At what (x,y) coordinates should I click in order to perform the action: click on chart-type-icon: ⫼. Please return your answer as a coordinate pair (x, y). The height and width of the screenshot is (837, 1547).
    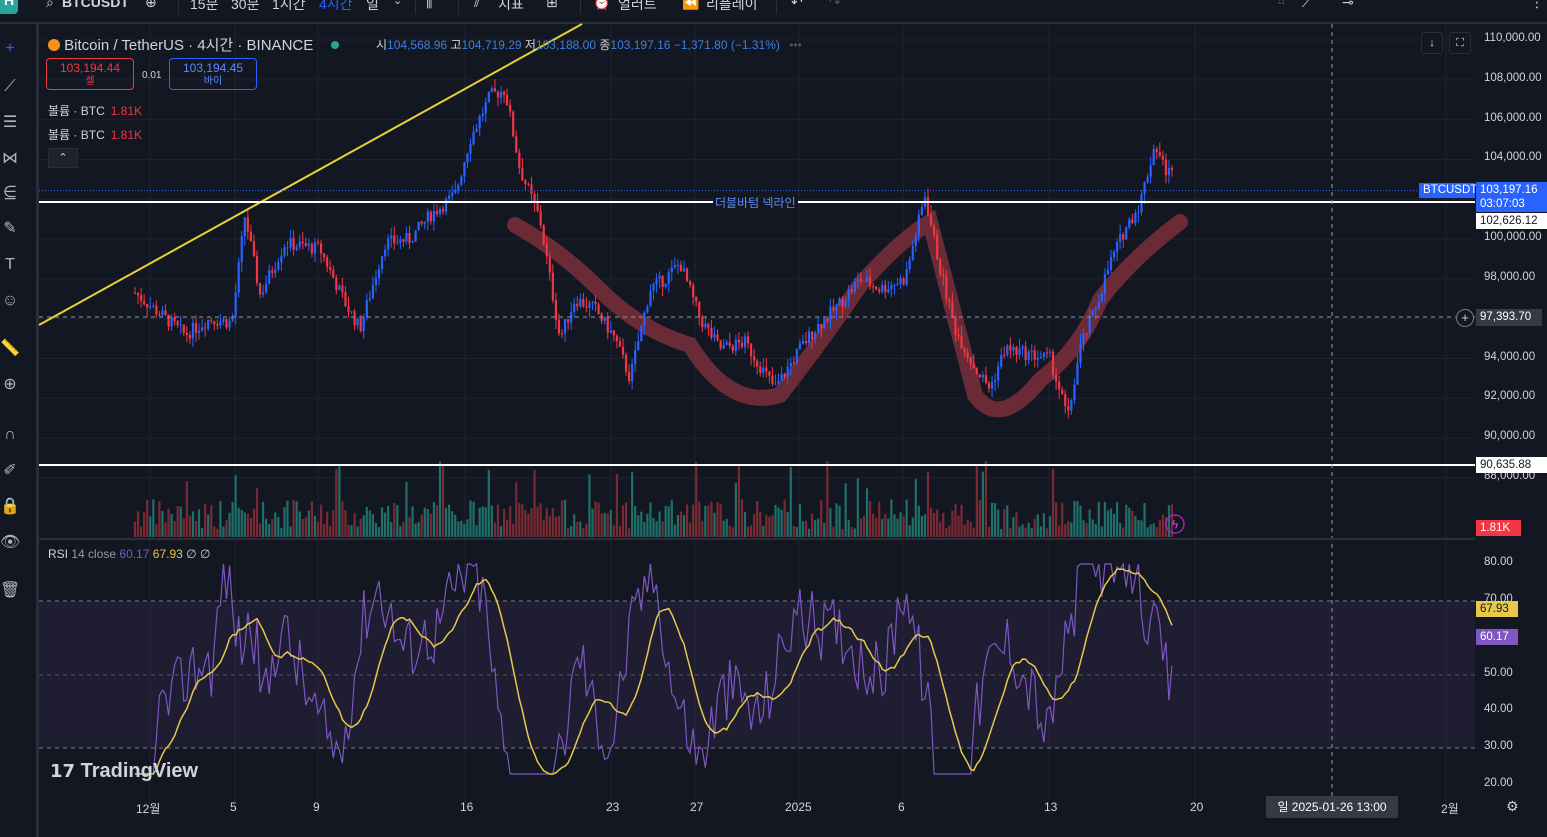
    Looking at the image, I should click on (429, 5).